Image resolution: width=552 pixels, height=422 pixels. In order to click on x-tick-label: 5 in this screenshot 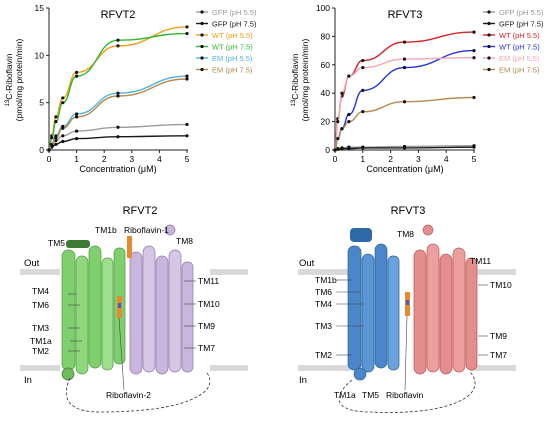, I will do `click(187, 159)`.